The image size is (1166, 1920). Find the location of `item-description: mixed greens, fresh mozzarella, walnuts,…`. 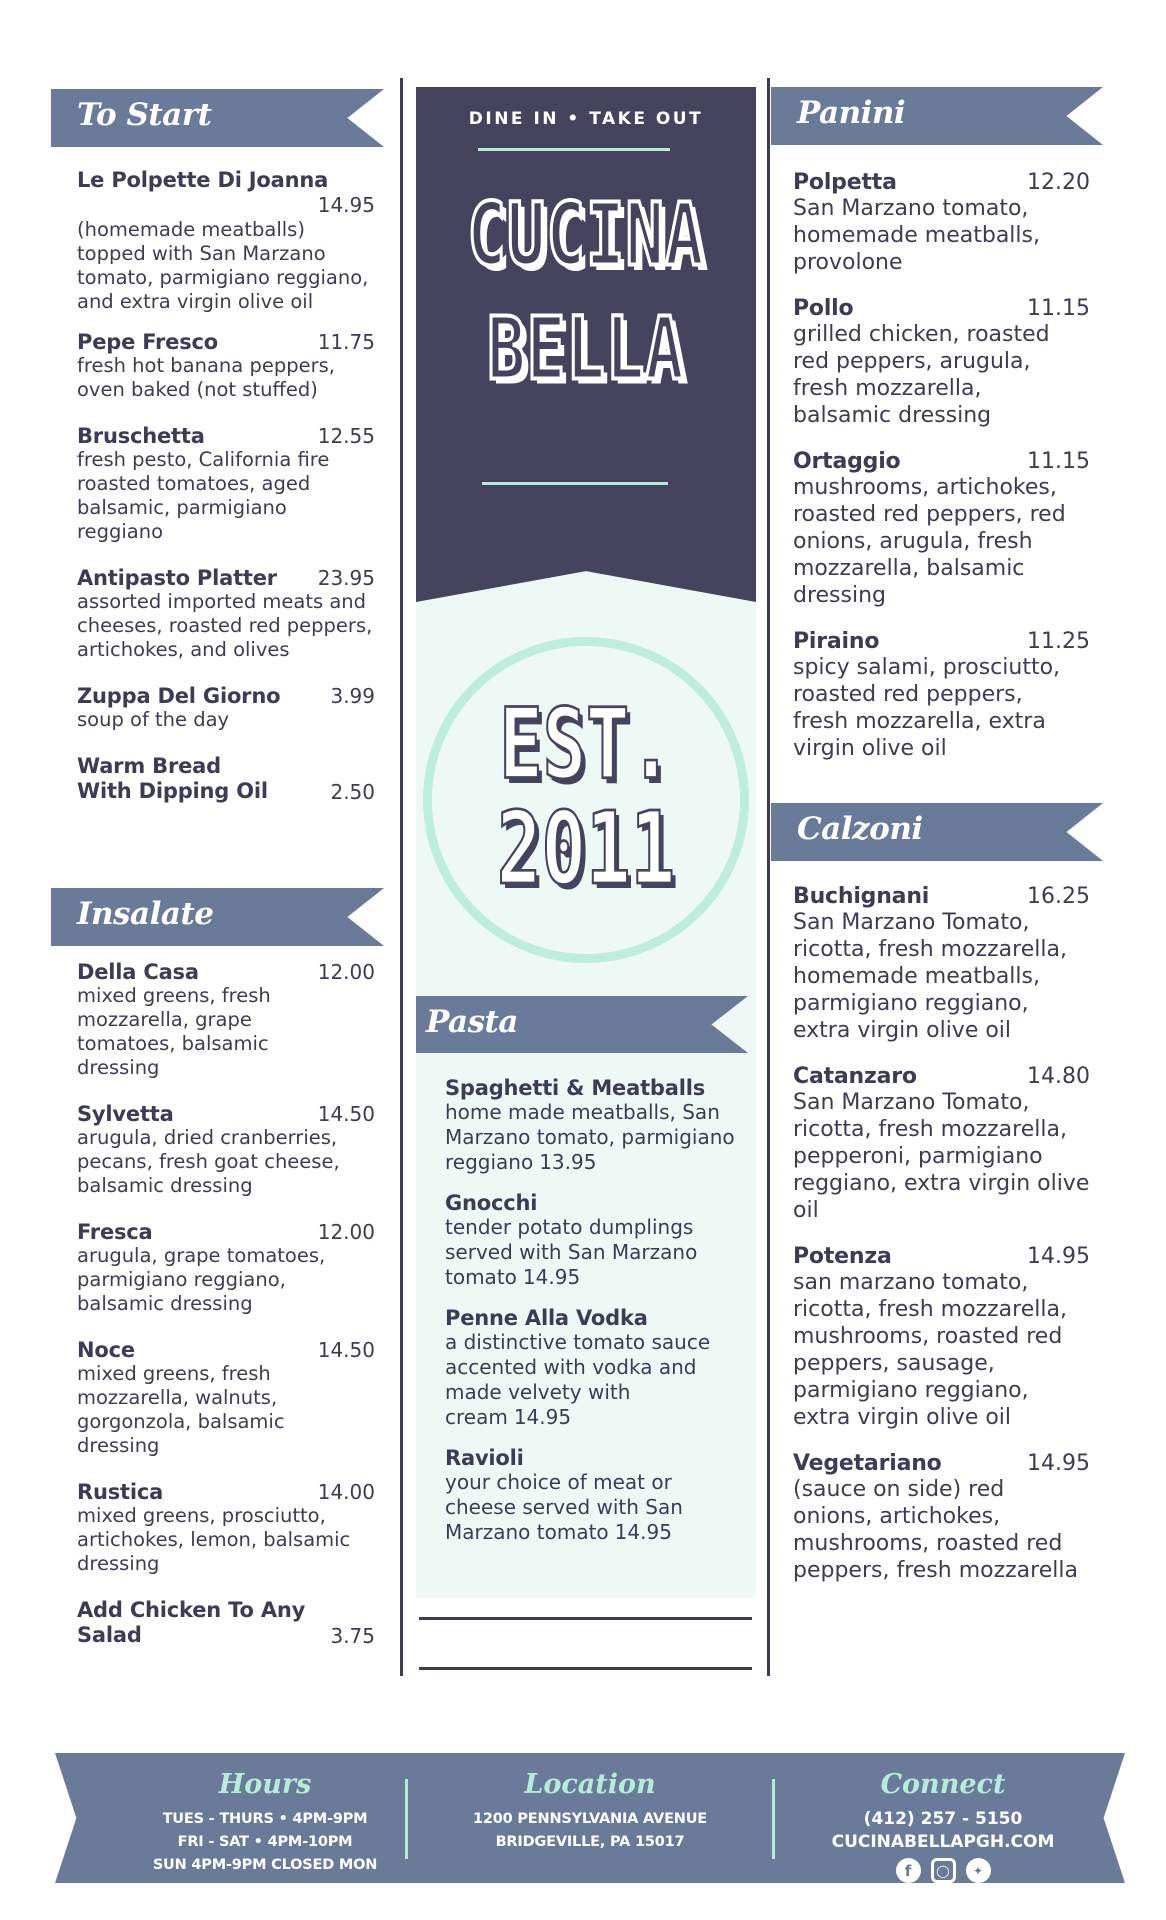

item-description: mixed greens, fresh mozzarella, walnuts,… is located at coordinates (181, 1409).